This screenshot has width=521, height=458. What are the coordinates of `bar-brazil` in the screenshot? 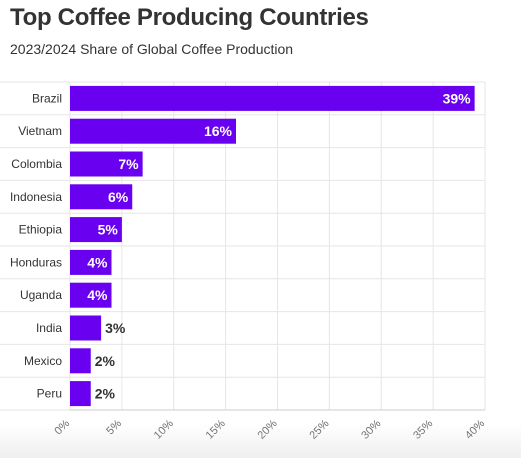 It's located at (272, 98).